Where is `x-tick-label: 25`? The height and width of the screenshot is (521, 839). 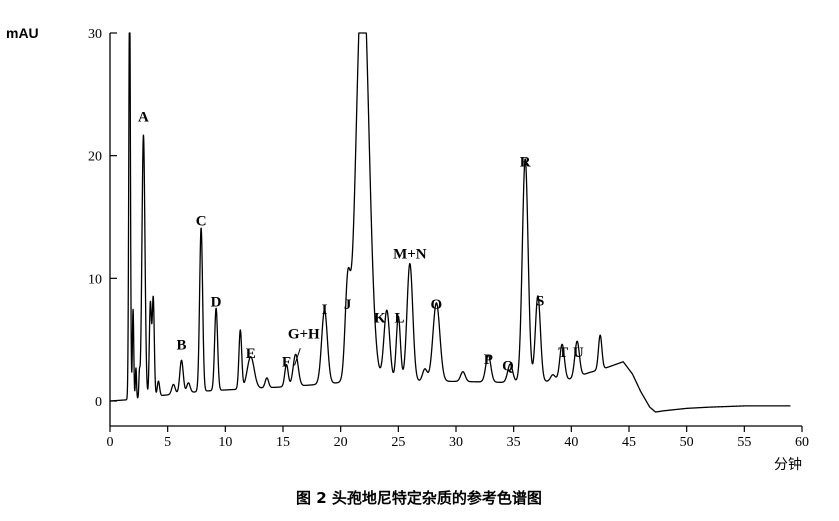 x-tick-label: 25 is located at coordinates (398, 442).